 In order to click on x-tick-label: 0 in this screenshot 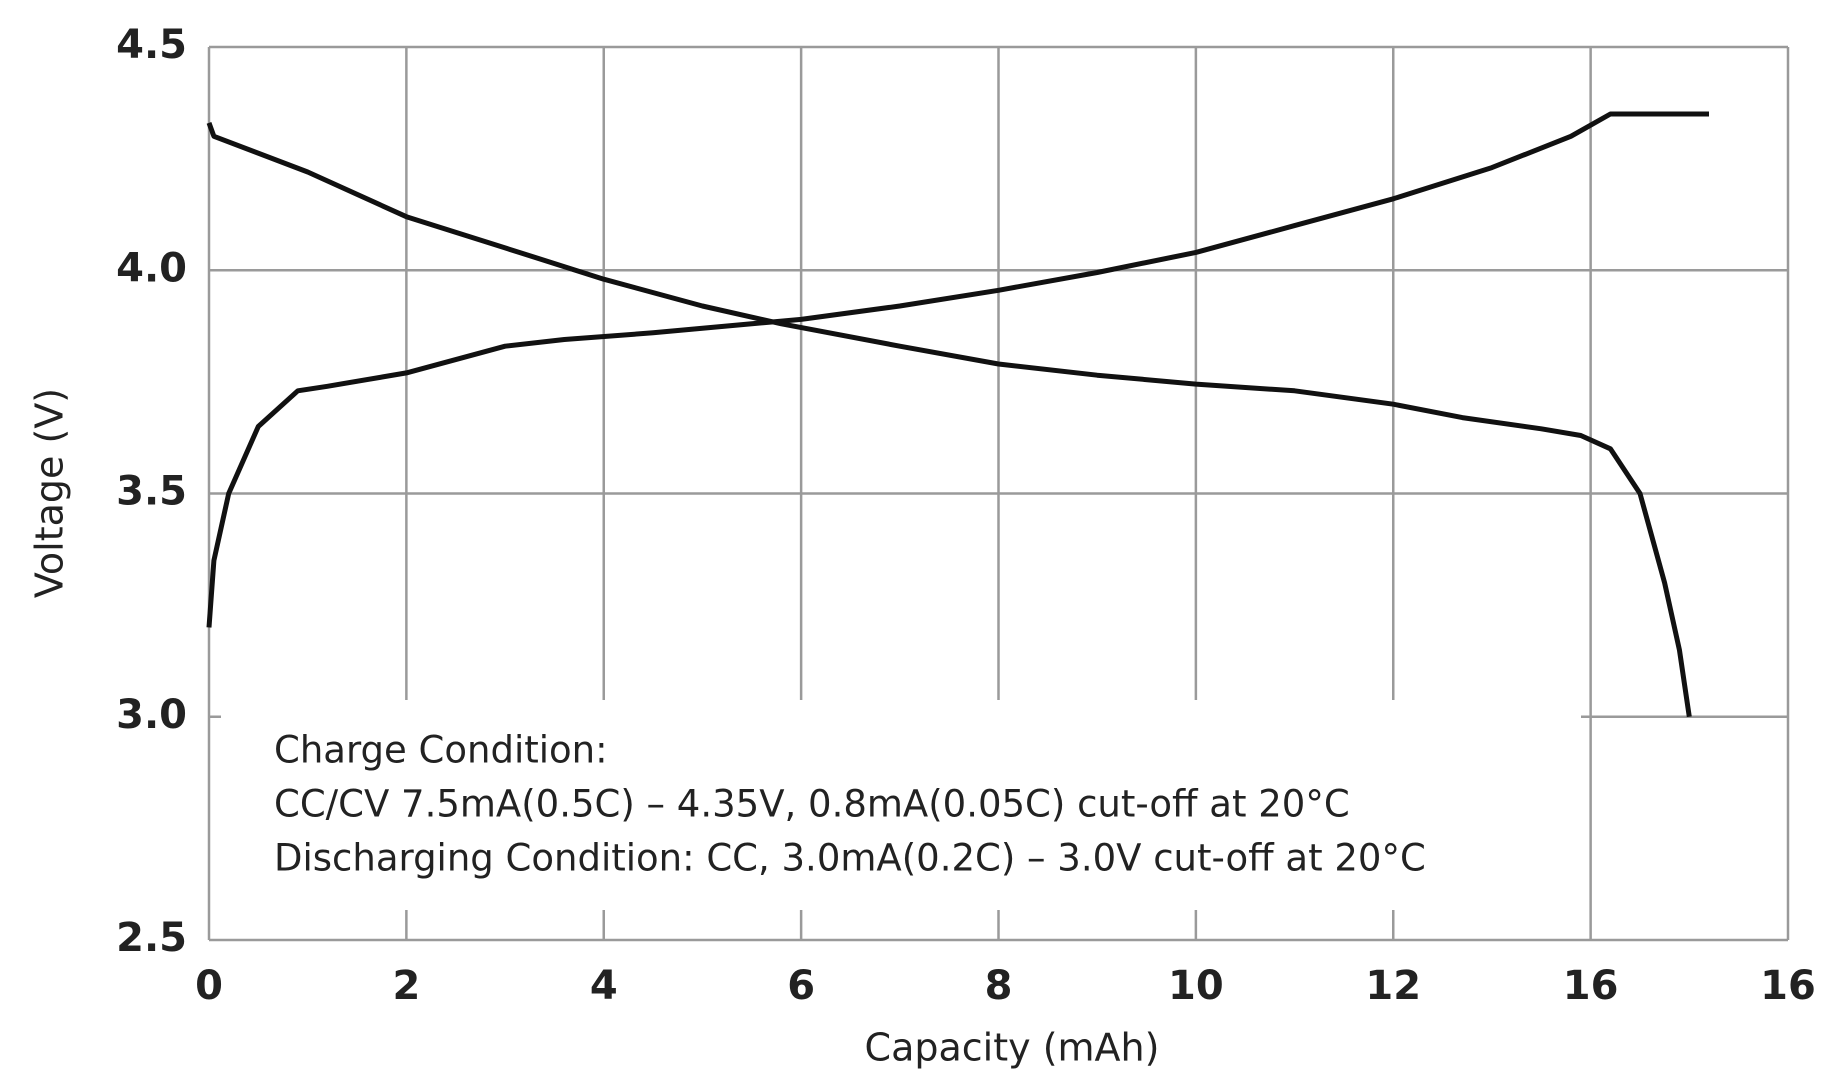, I will do `click(209, 986)`.